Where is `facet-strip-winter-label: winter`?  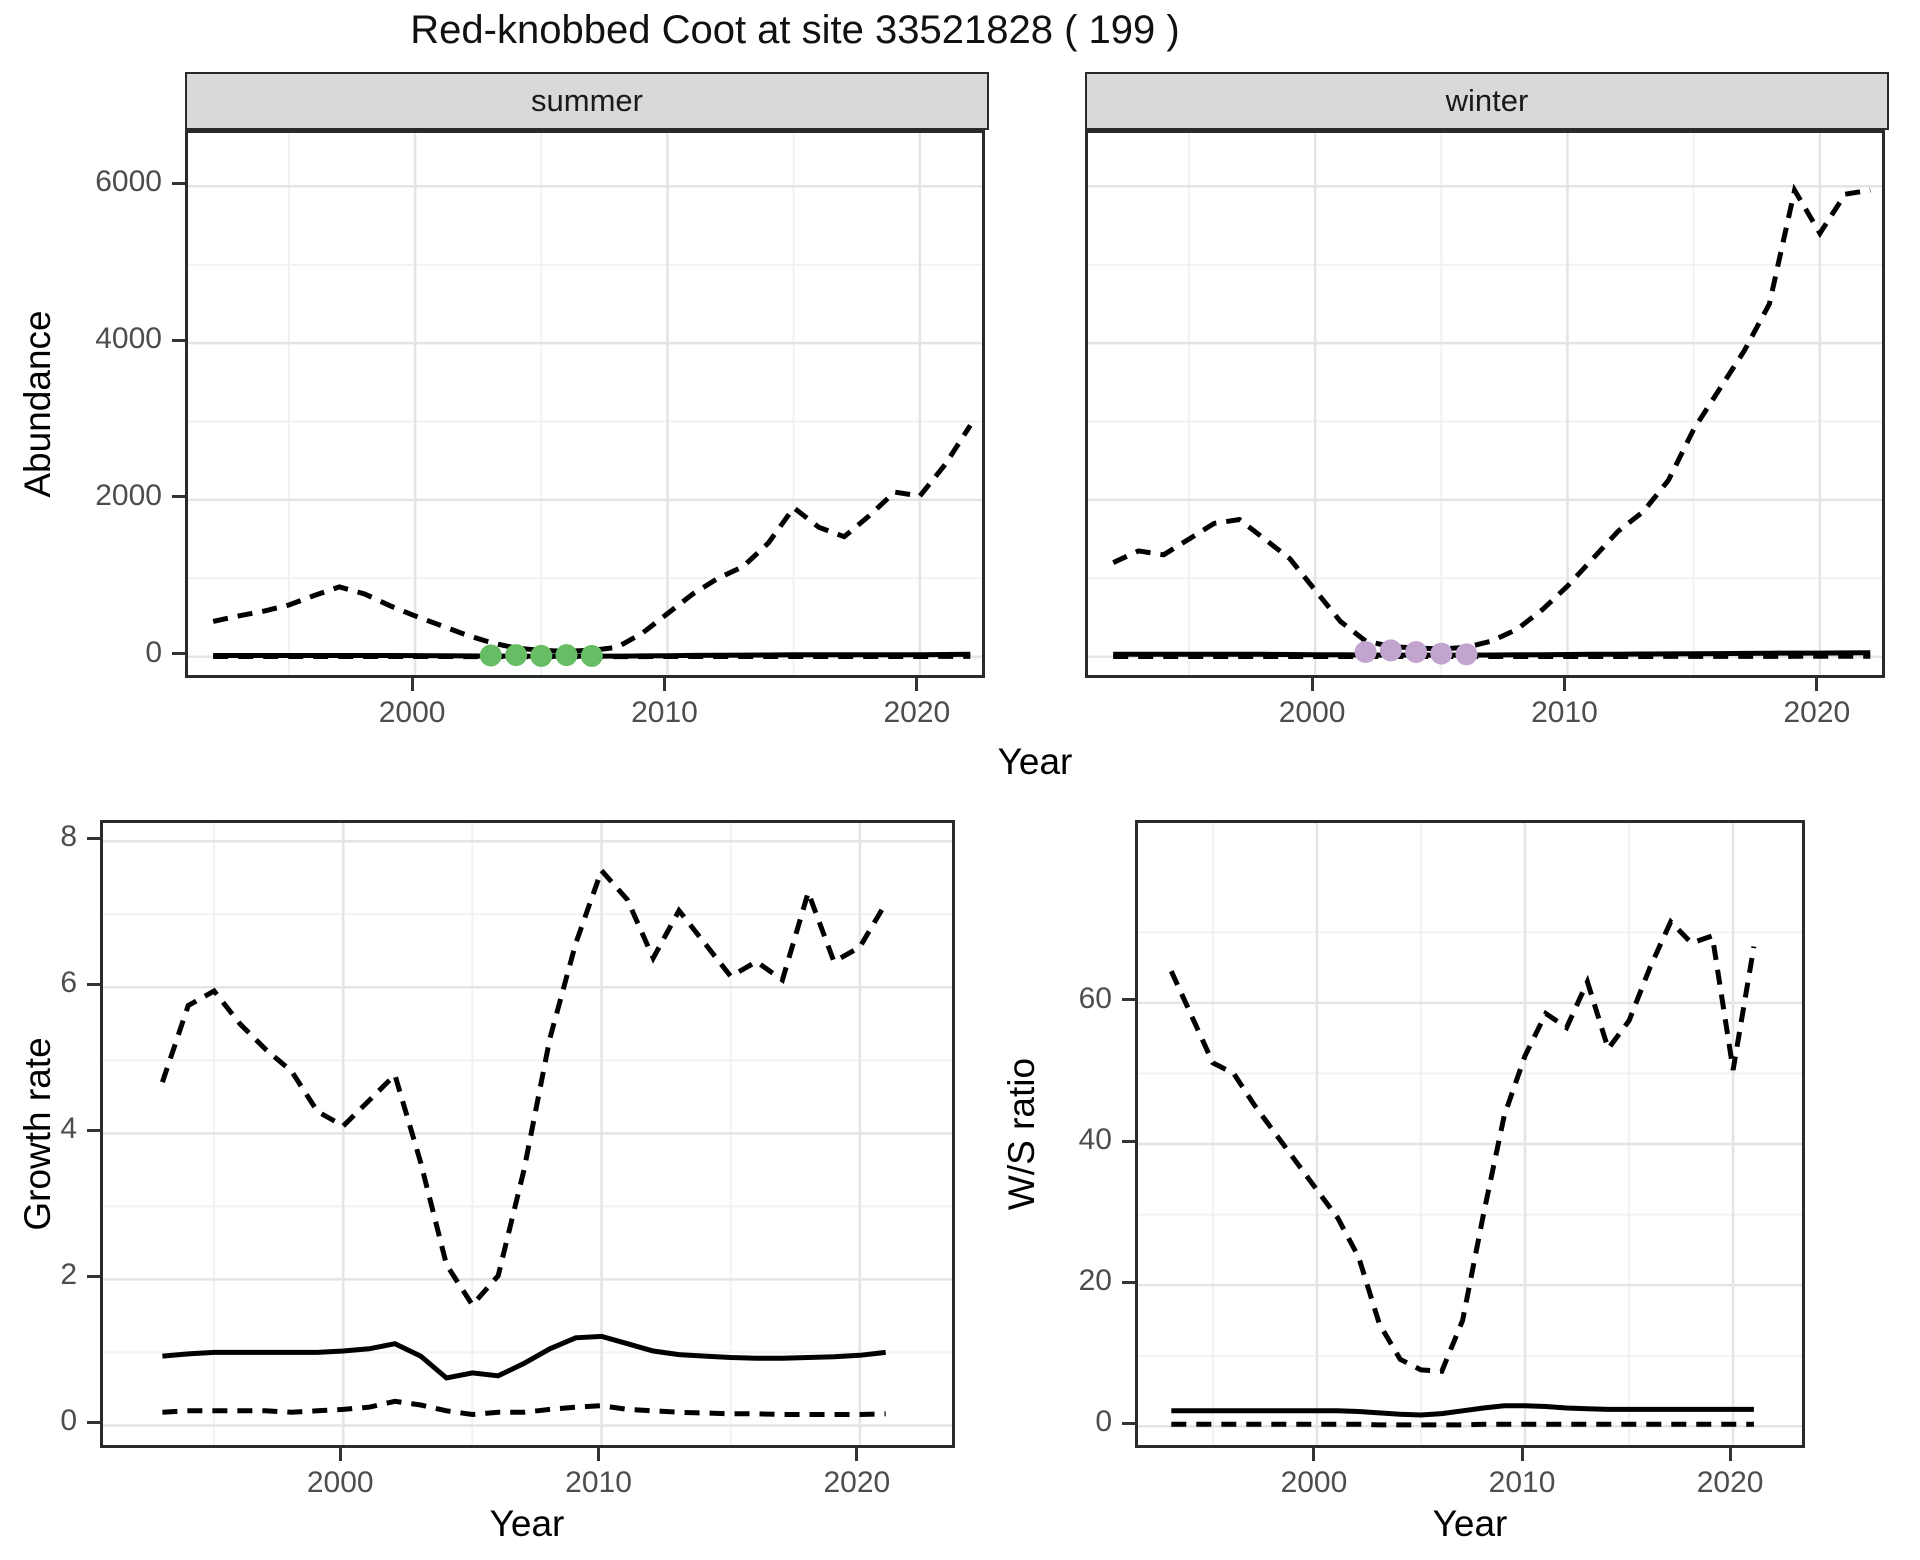
facet-strip-winter-label: winter is located at coordinates (1487, 100).